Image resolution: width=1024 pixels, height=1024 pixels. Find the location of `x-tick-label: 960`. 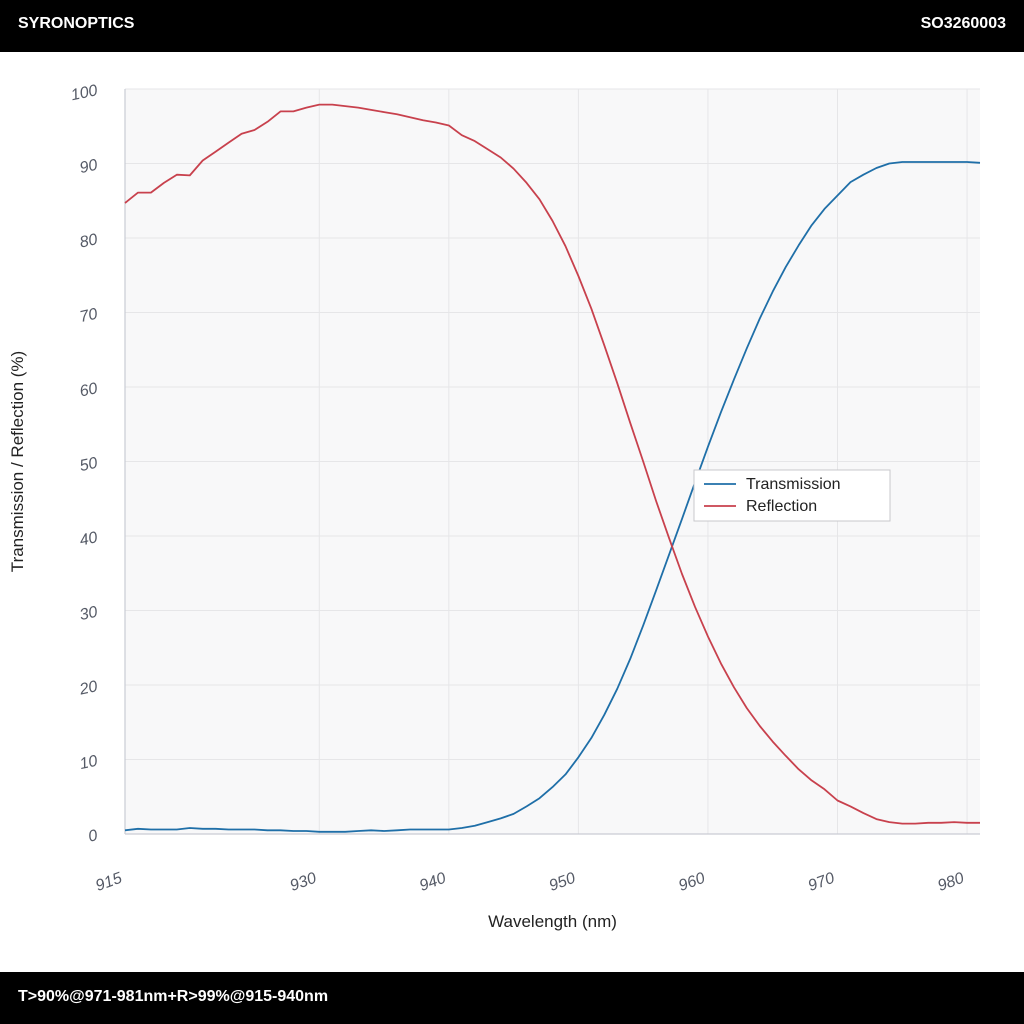

x-tick-label: 960 is located at coordinates (691, 882).